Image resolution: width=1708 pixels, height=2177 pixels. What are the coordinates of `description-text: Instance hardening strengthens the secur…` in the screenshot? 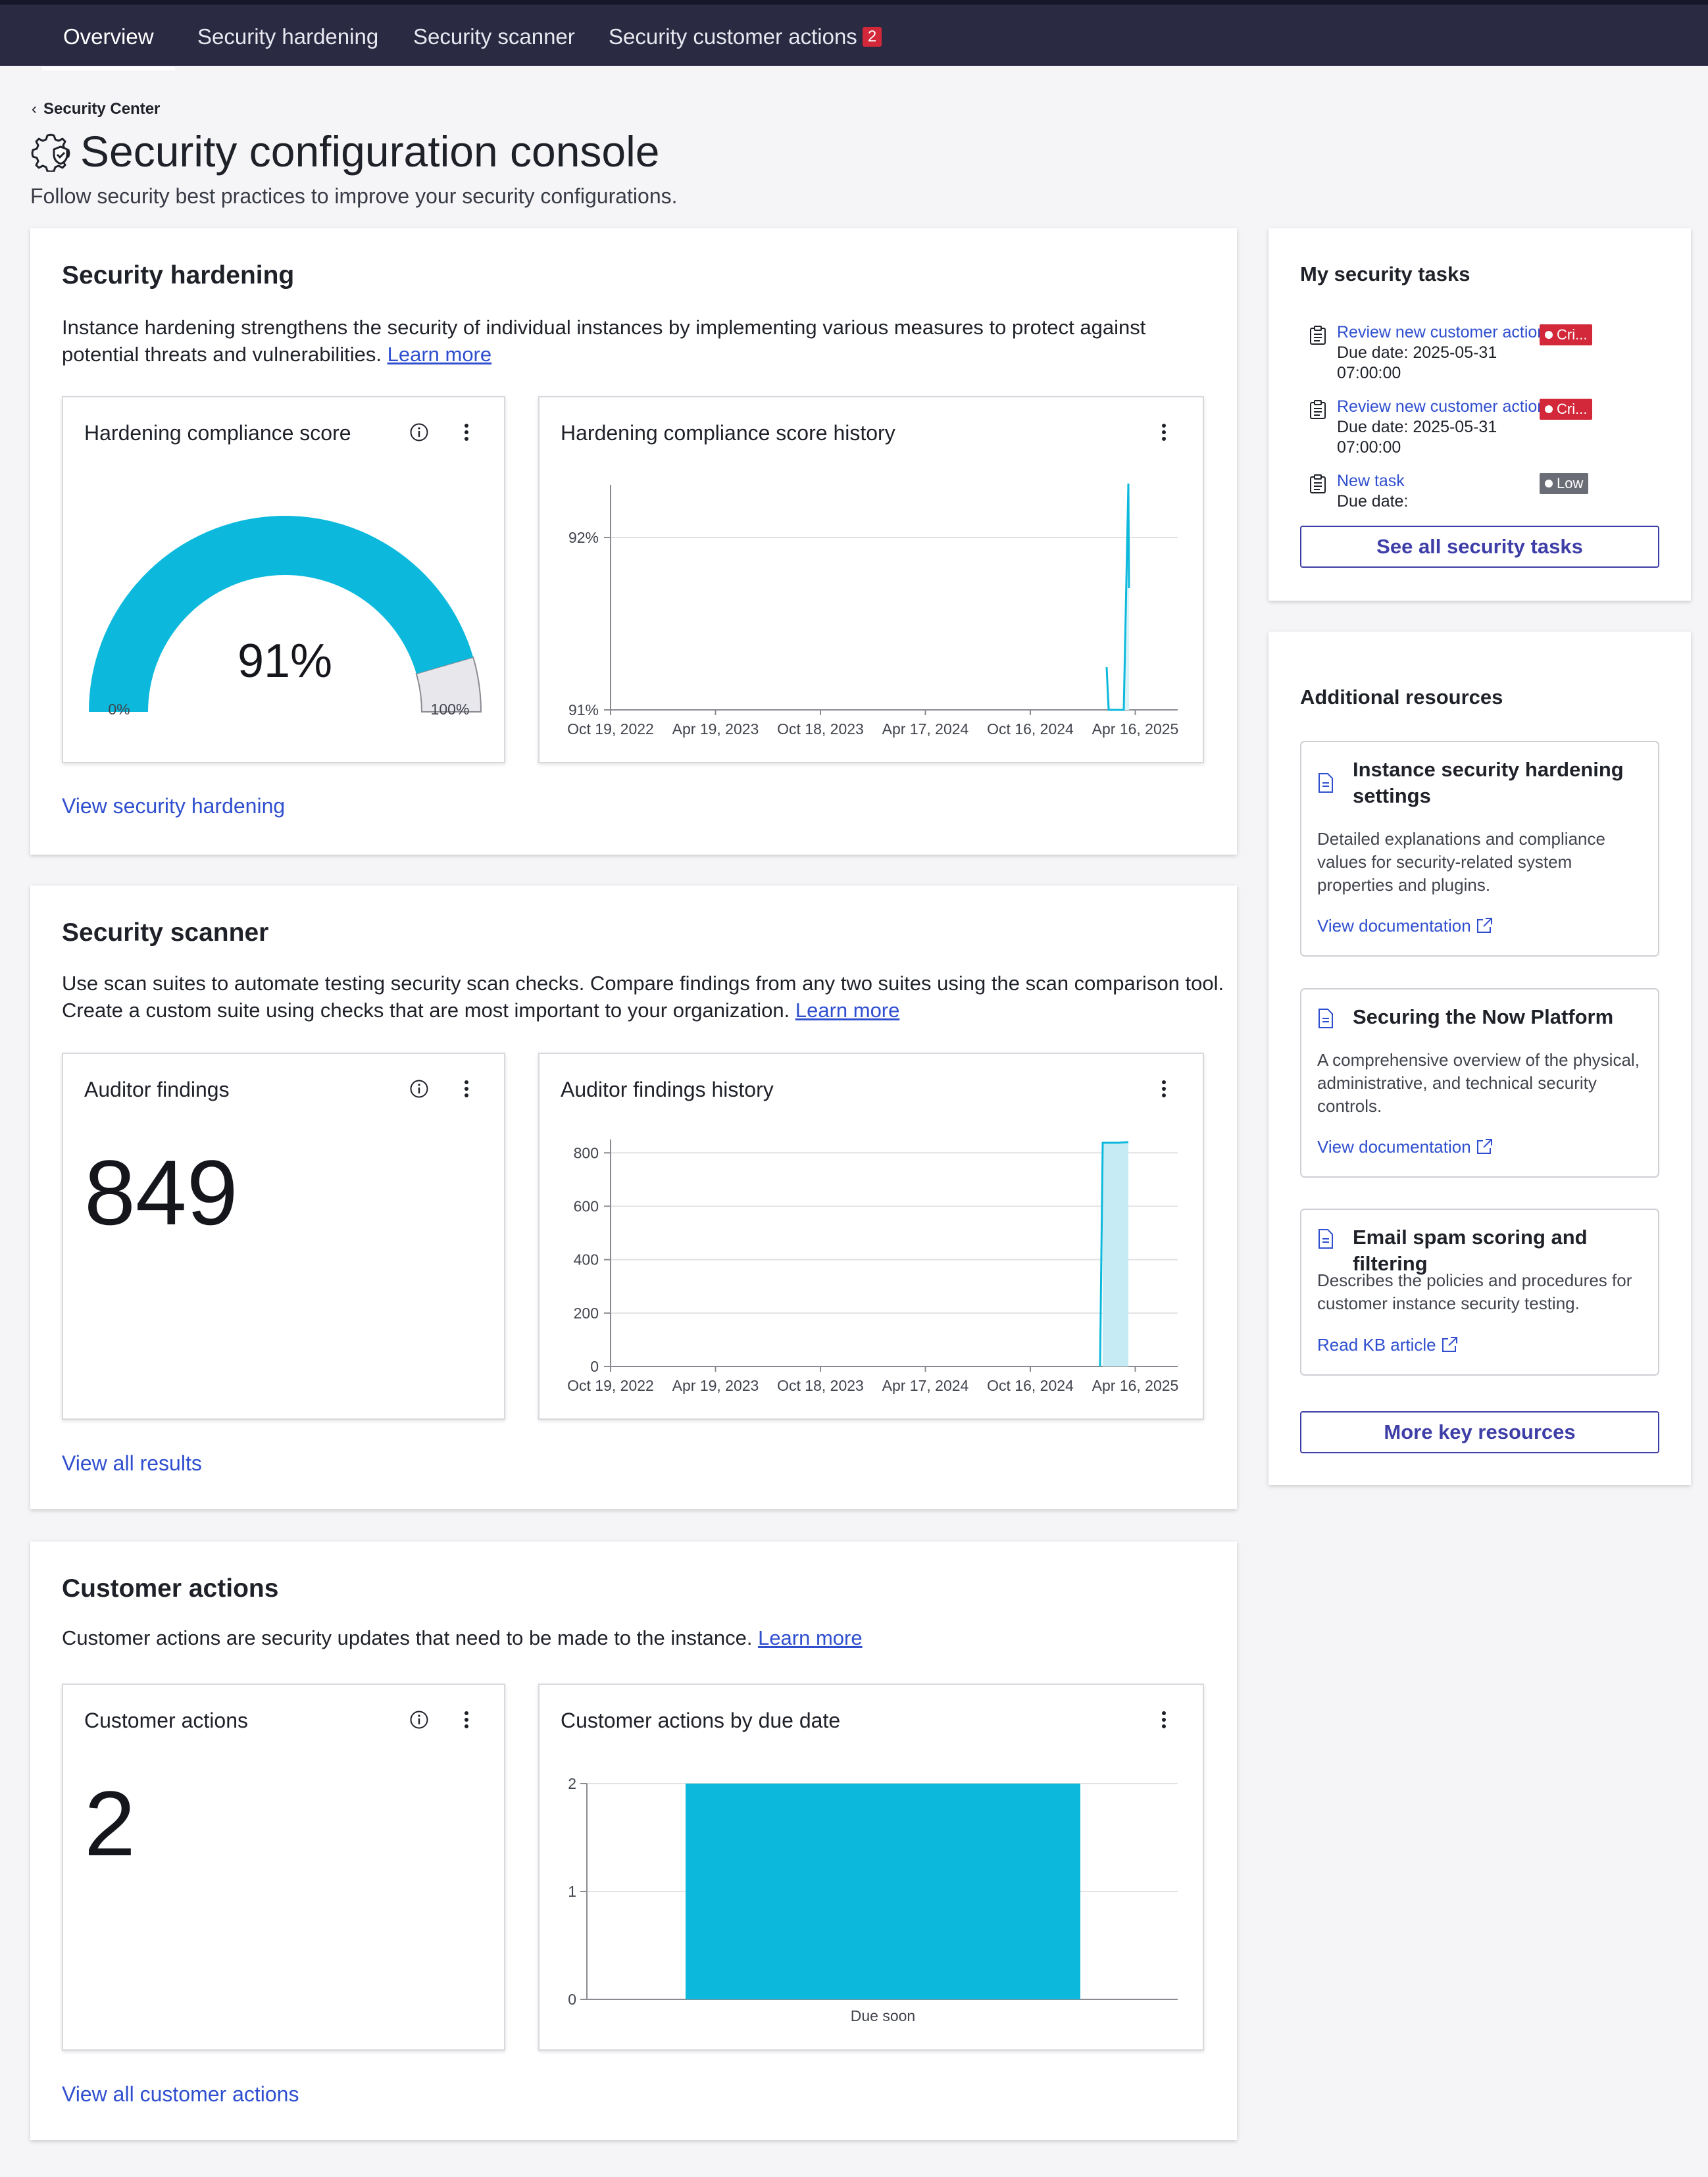 It's located at (604, 341).